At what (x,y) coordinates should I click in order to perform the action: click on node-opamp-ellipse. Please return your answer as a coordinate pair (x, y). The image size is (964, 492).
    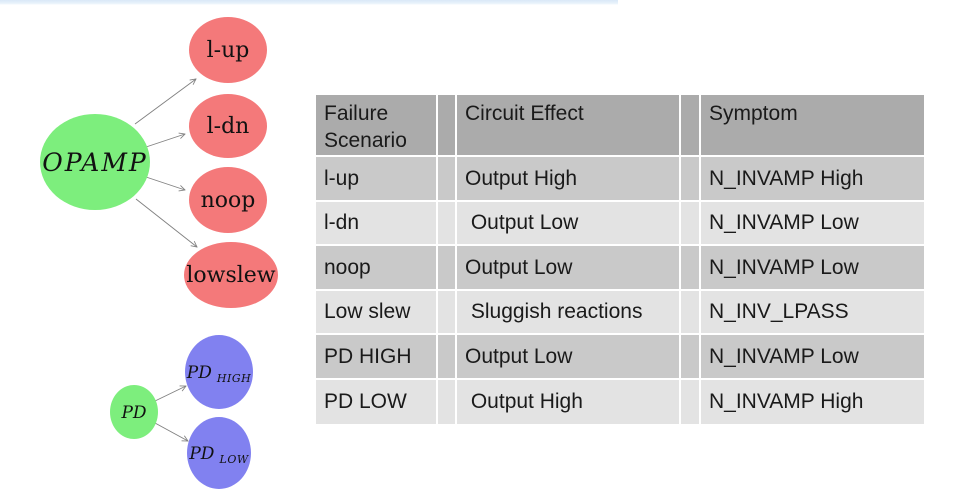
    Looking at the image, I should click on (95, 162).